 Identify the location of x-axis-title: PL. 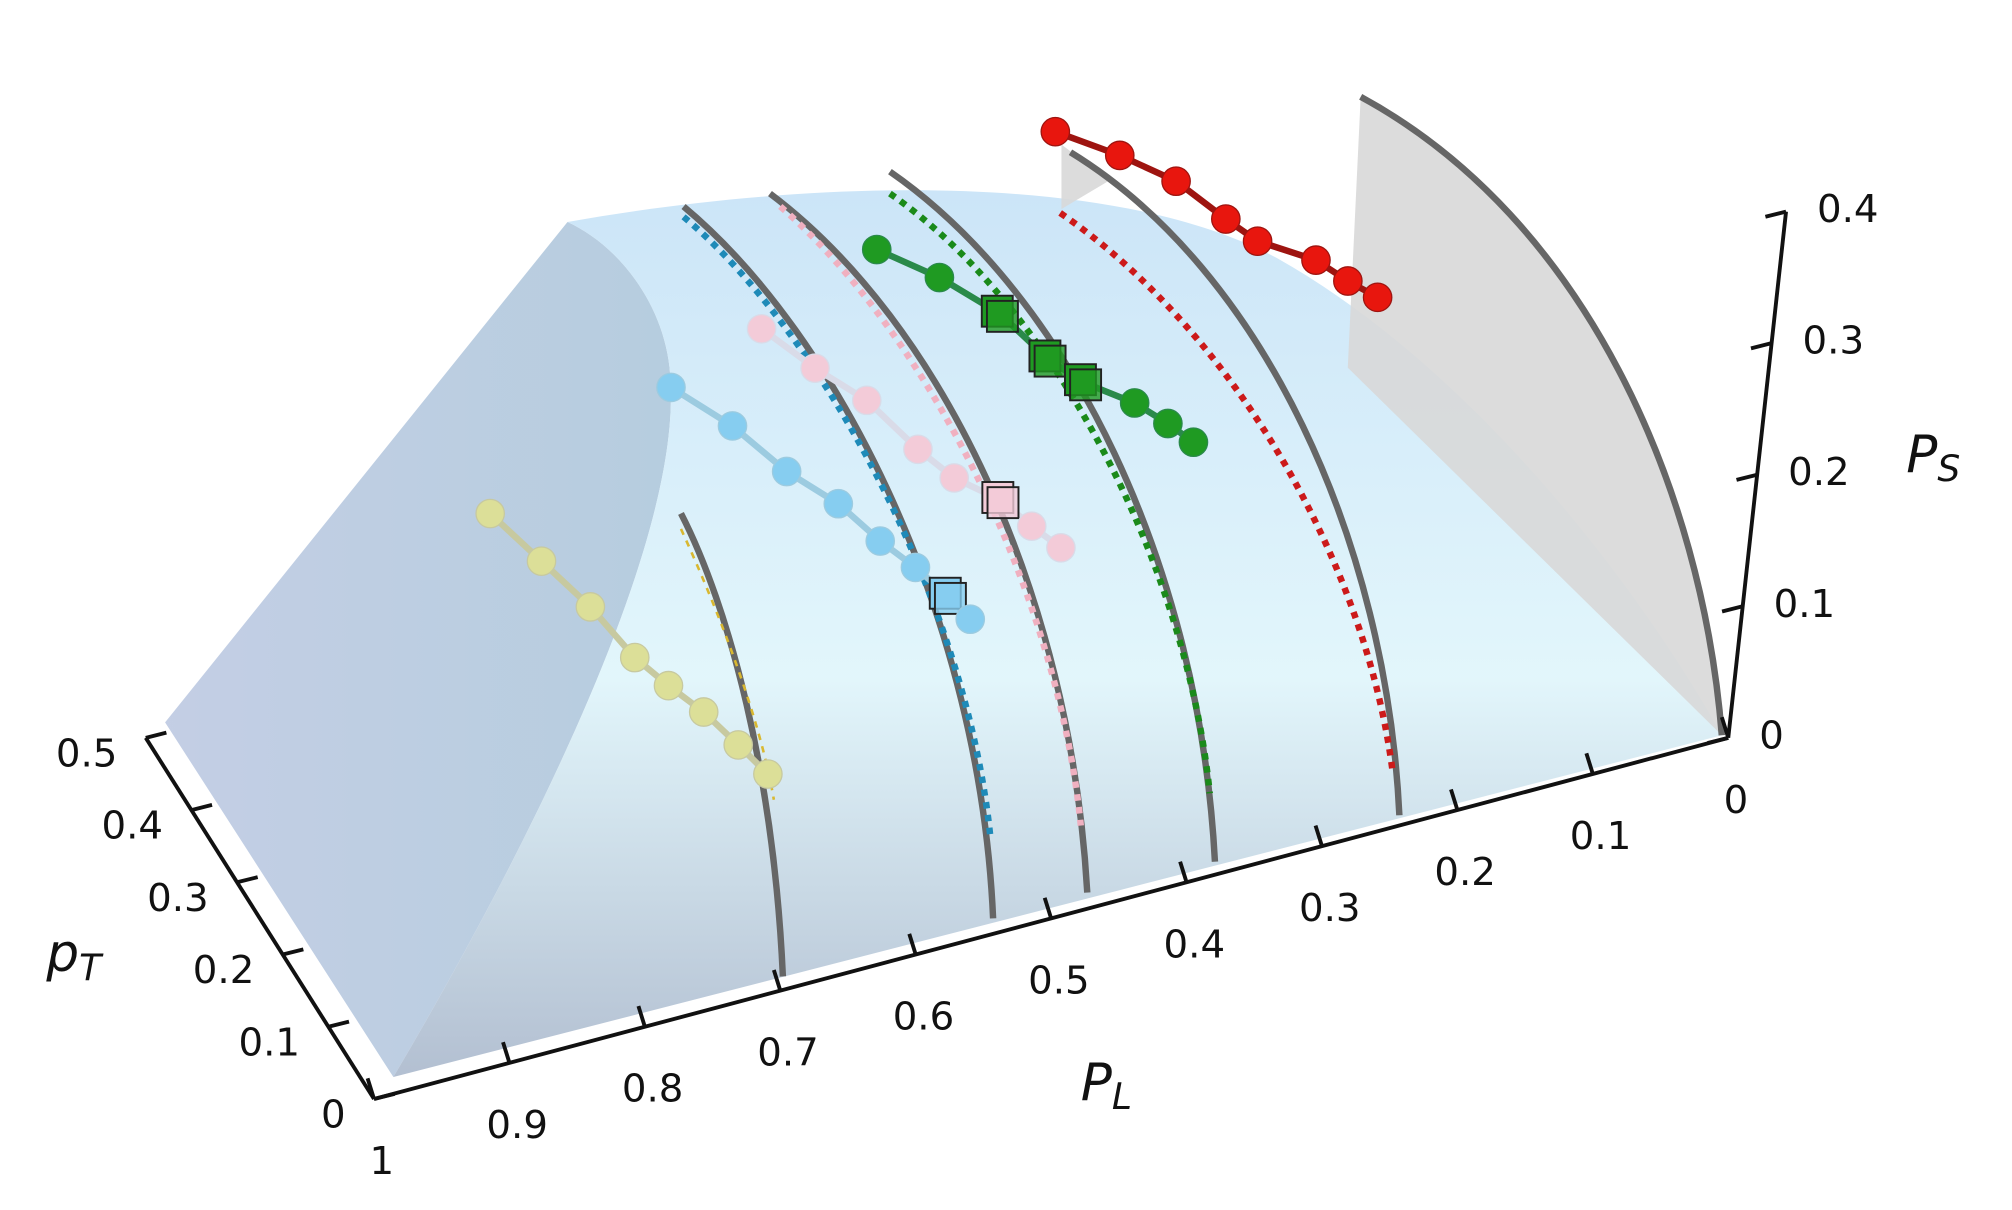
(1106, 1085).